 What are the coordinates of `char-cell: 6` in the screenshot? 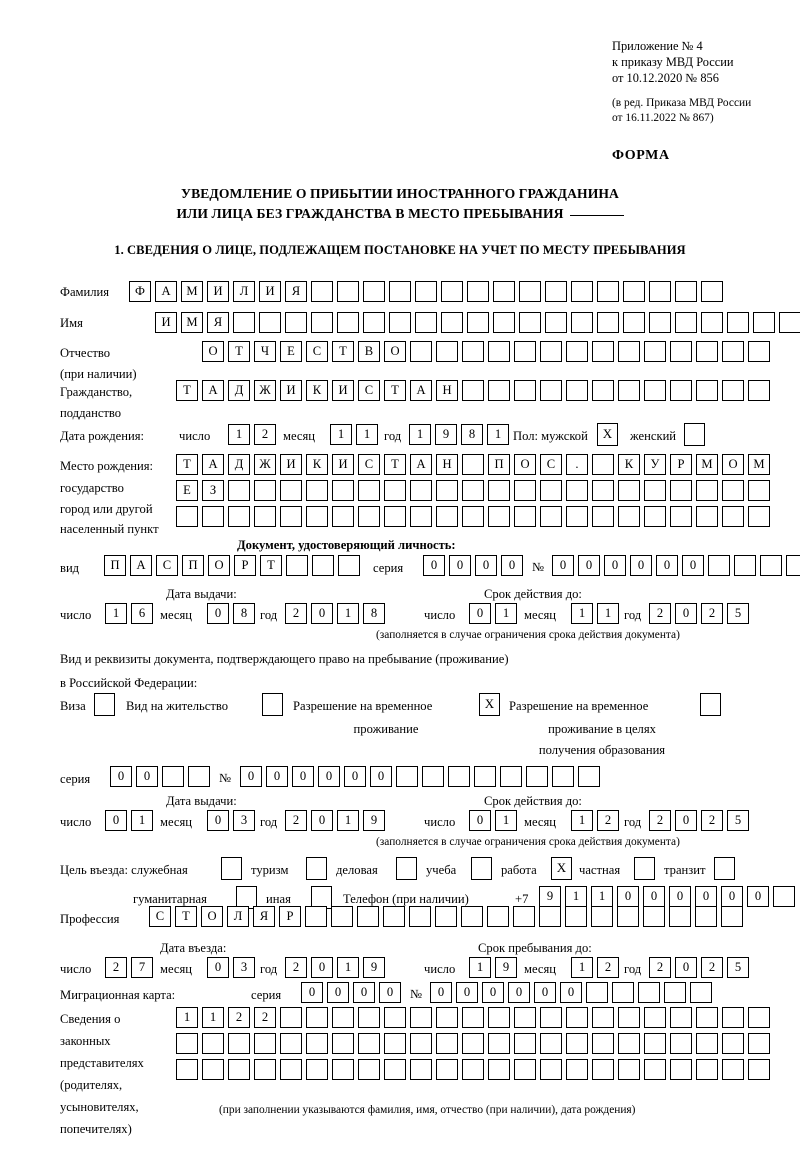 It's located at (142, 613).